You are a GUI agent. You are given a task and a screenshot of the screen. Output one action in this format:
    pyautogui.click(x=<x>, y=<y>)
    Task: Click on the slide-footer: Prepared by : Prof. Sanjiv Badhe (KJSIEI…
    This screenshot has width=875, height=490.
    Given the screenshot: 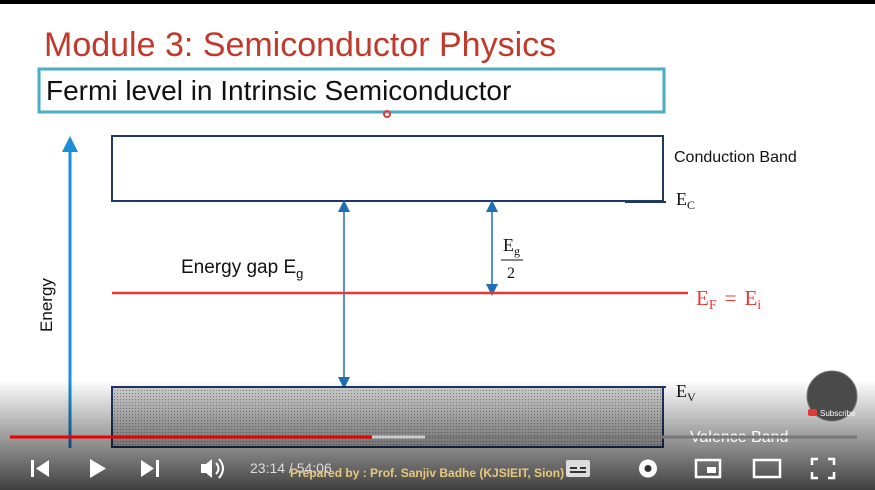 What is the action you would take?
    pyautogui.click(x=427, y=473)
    